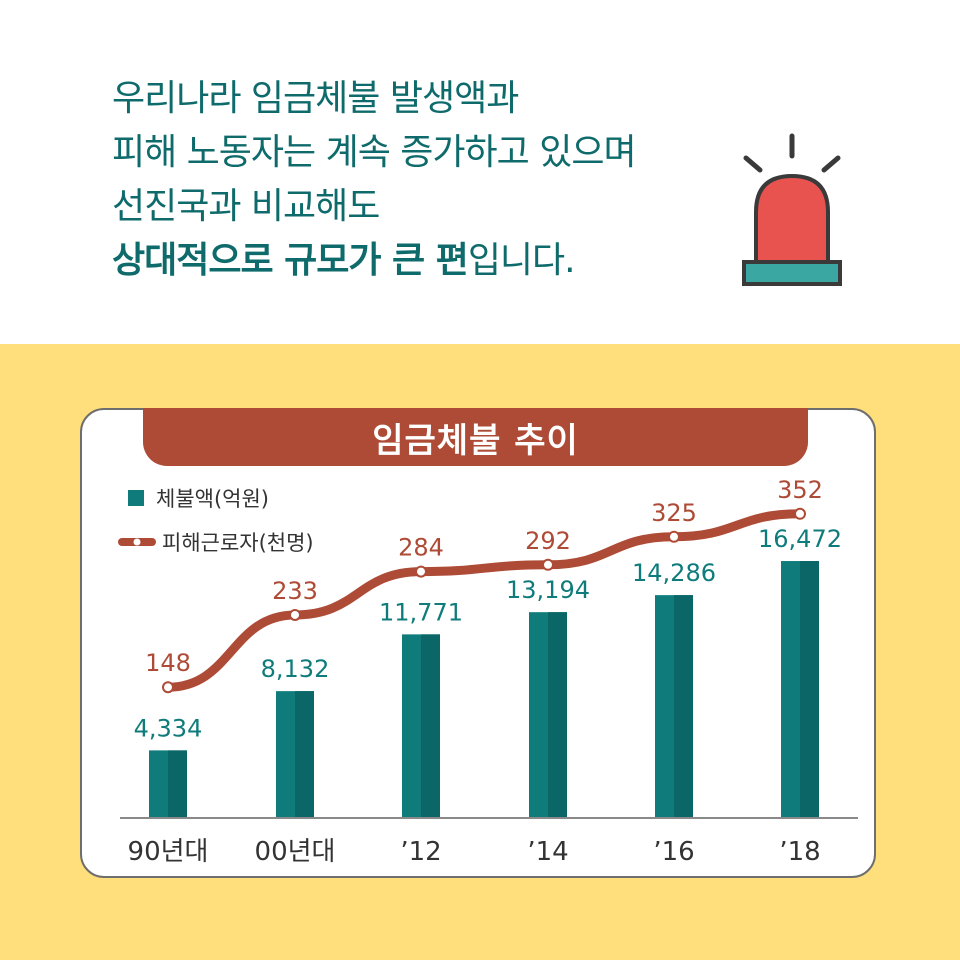 The width and height of the screenshot is (960, 960). Describe the element at coordinates (475, 437) in the screenshot. I see `chart-title: 임금체불 추이` at that location.